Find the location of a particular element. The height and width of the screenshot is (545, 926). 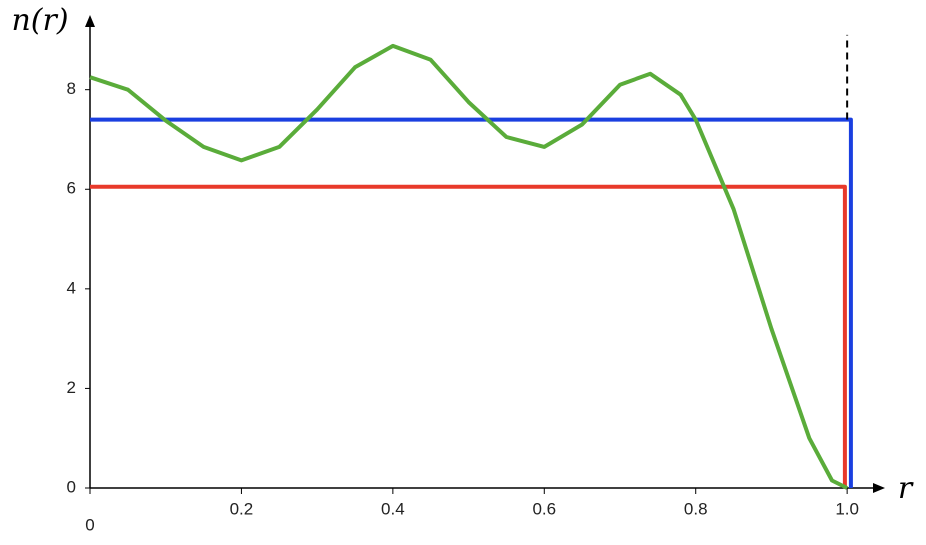

x-axis-title: r is located at coordinates (906, 488).